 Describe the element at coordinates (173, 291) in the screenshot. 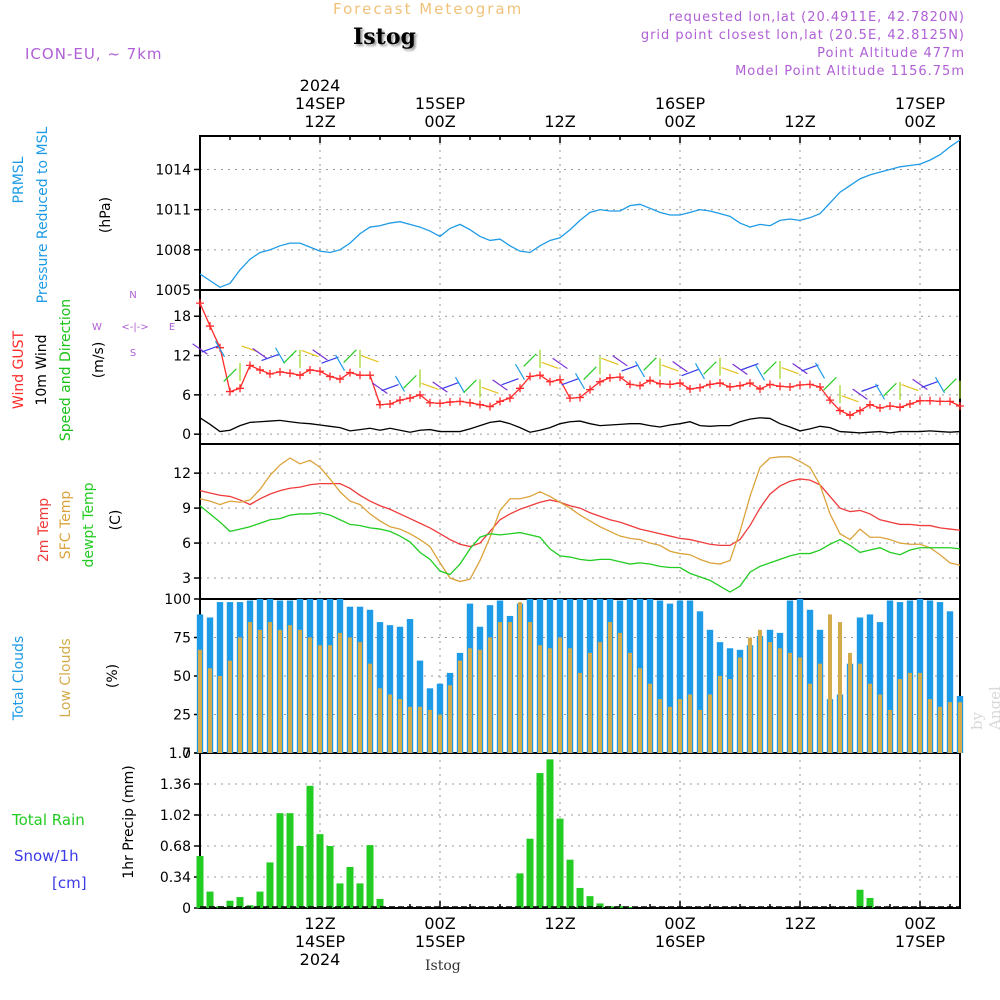

I see `y-tick-label: 1005` at that location.